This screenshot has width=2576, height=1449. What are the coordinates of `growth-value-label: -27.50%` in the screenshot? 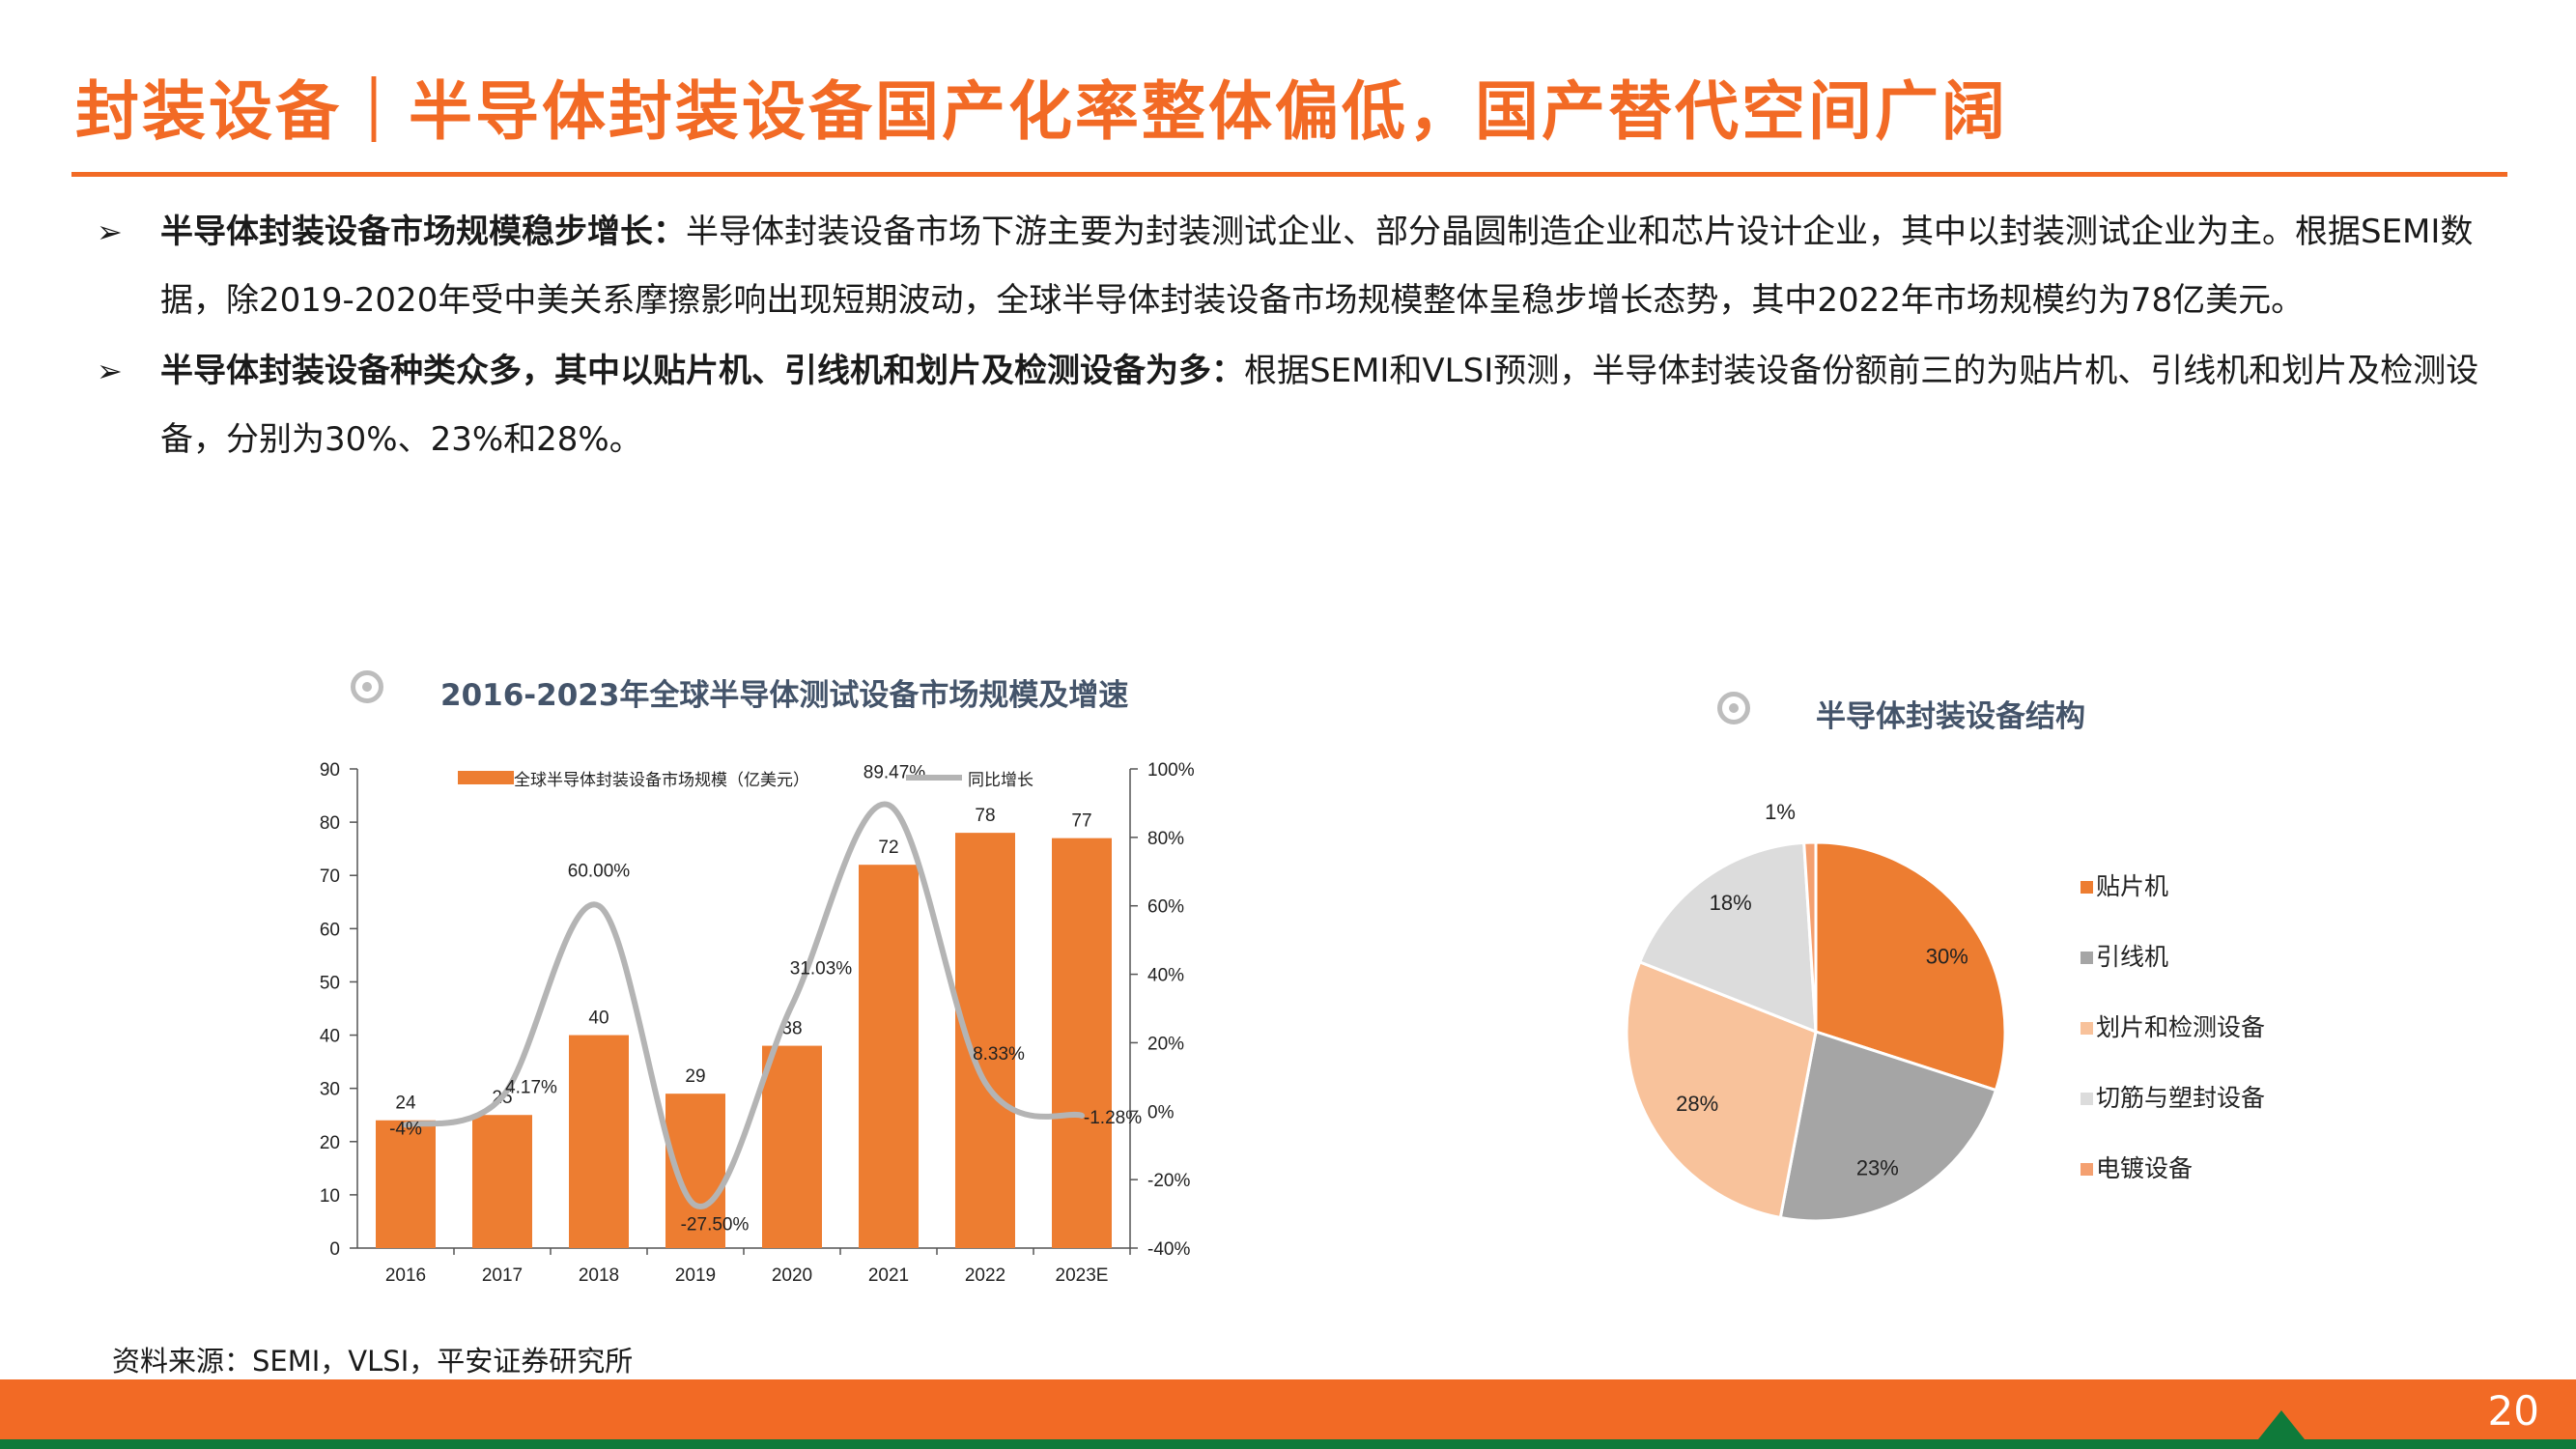 It's located at (715, 1225).